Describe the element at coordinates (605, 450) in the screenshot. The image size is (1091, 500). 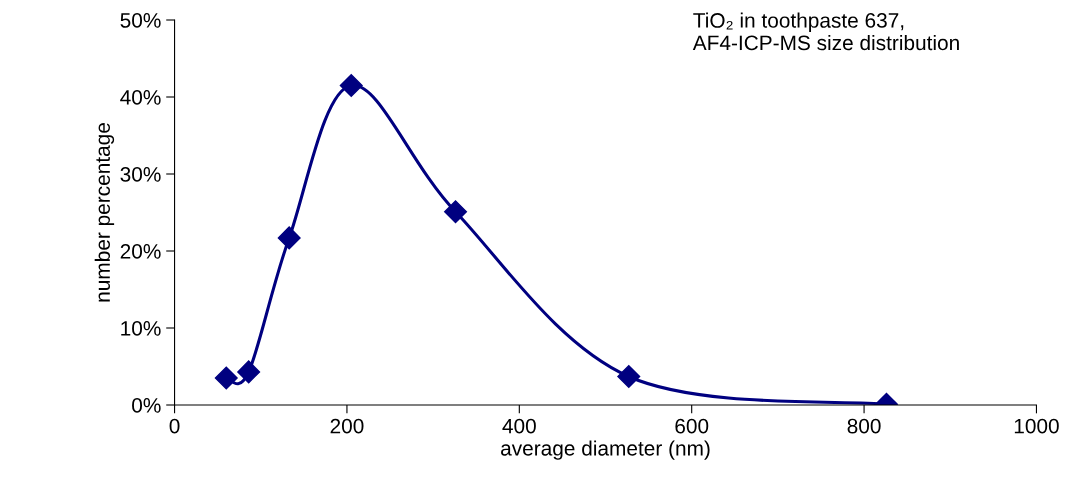
I see `x-axis-title: average diameter (nm)` at that location.